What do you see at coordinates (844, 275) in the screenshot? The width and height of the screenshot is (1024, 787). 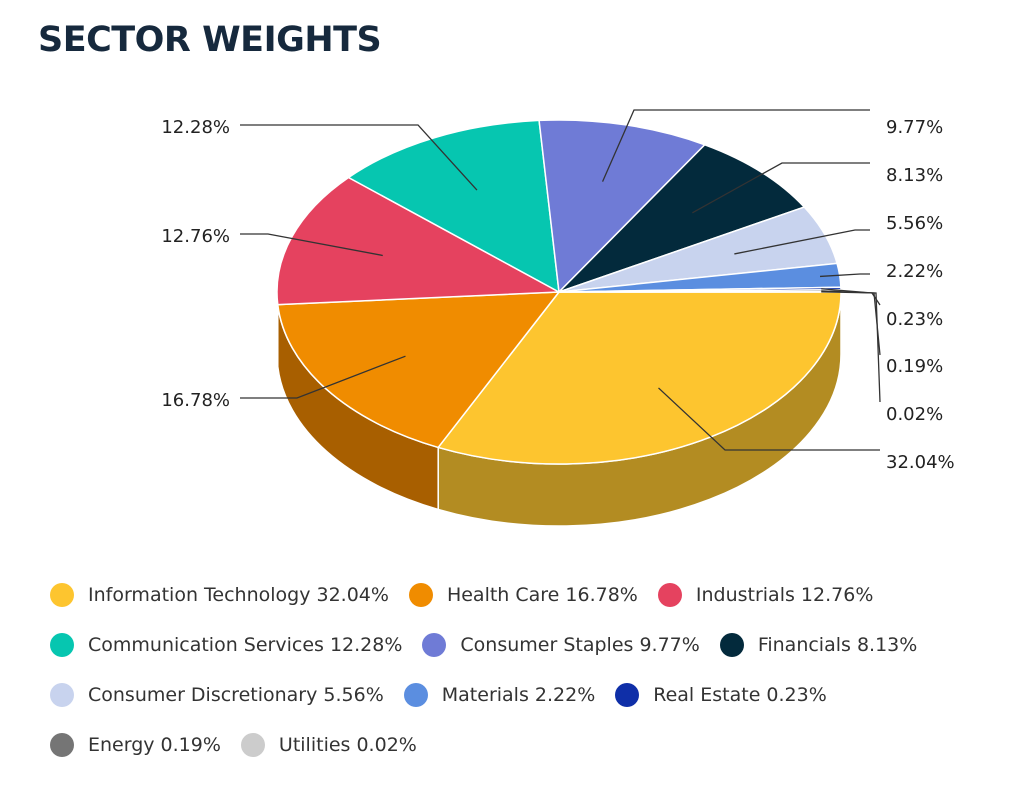 I see `leader-line-materials` at bounding box center [844, 275].